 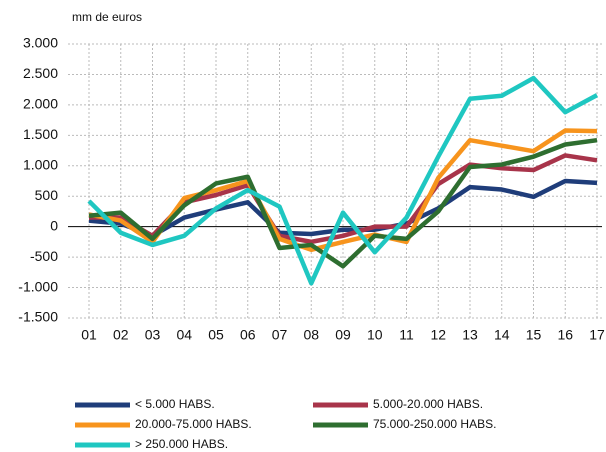 What do you see at coordinates (434, 424) in the screenshot?
I see `legend-label: 75.000-250.000 HABS.` at bounding box center [434, 424].